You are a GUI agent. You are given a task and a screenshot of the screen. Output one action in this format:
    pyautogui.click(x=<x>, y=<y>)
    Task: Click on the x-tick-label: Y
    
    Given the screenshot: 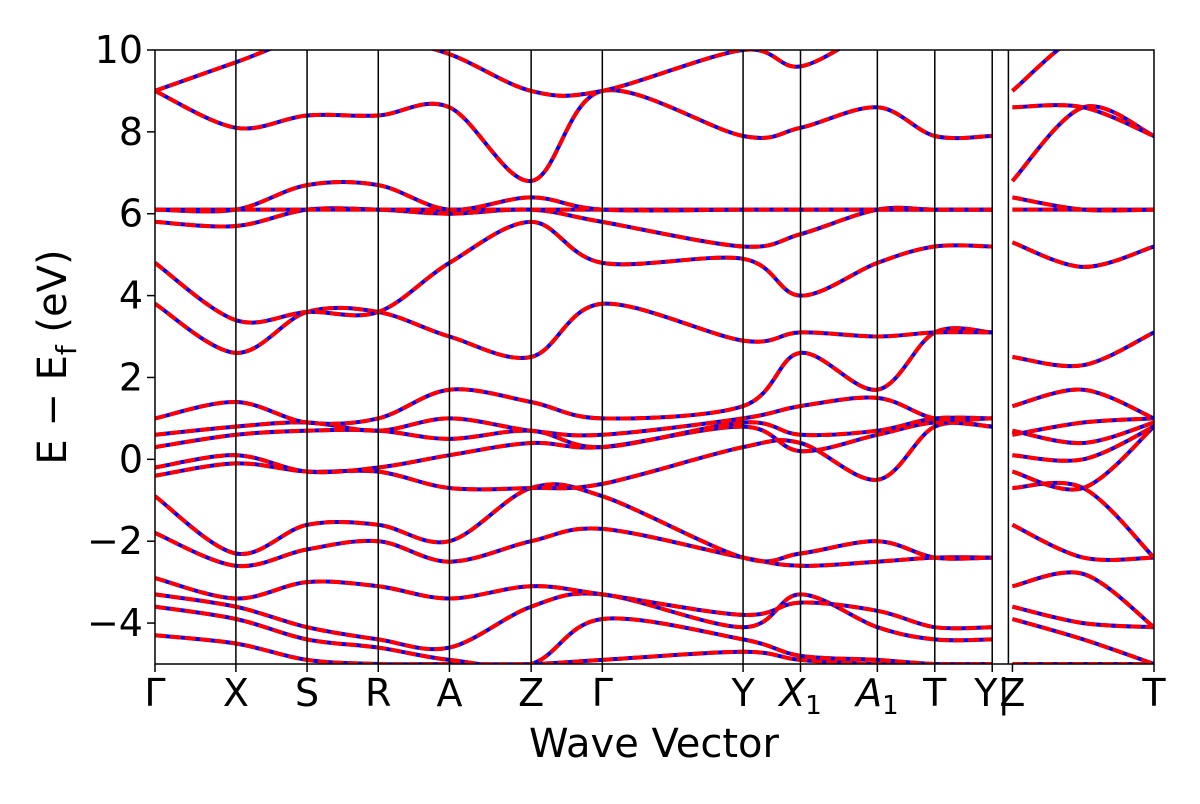 What is the action you would take?
    pyautogui.click(x=742, y=693)
    